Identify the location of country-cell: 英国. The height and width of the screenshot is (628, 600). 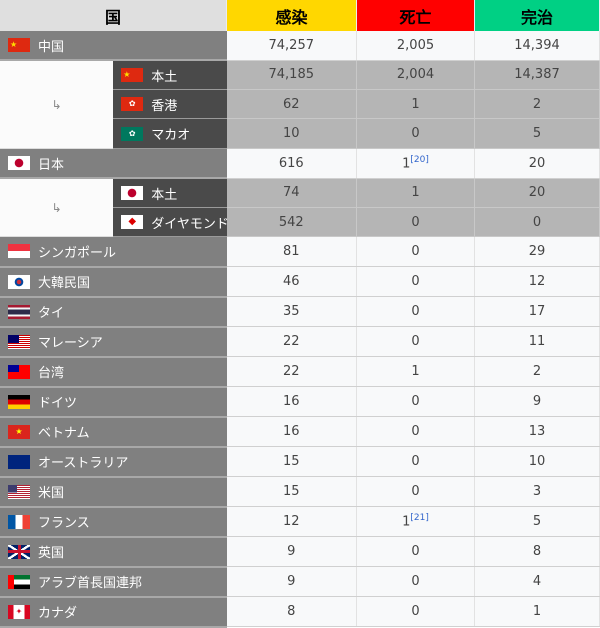
(113, 552).